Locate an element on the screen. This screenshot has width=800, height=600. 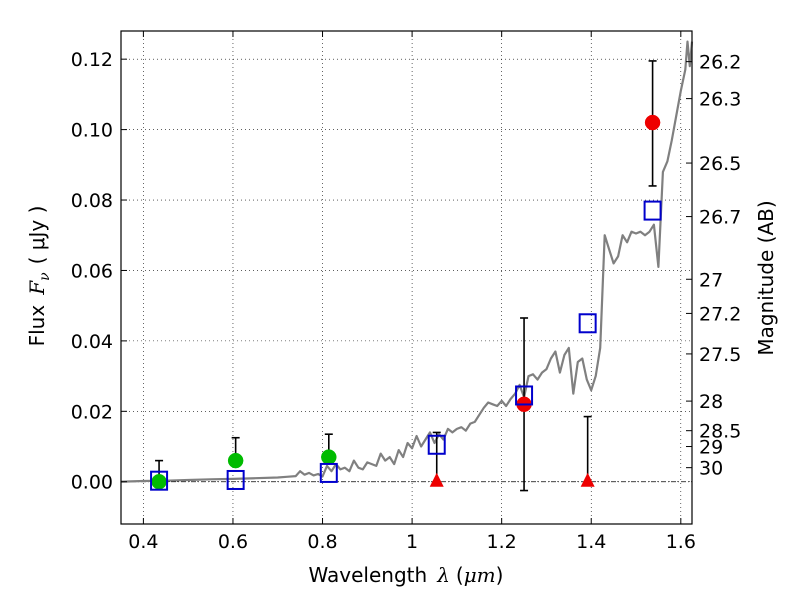
x-tick-label: 1 is located at coordinates (412, 542).